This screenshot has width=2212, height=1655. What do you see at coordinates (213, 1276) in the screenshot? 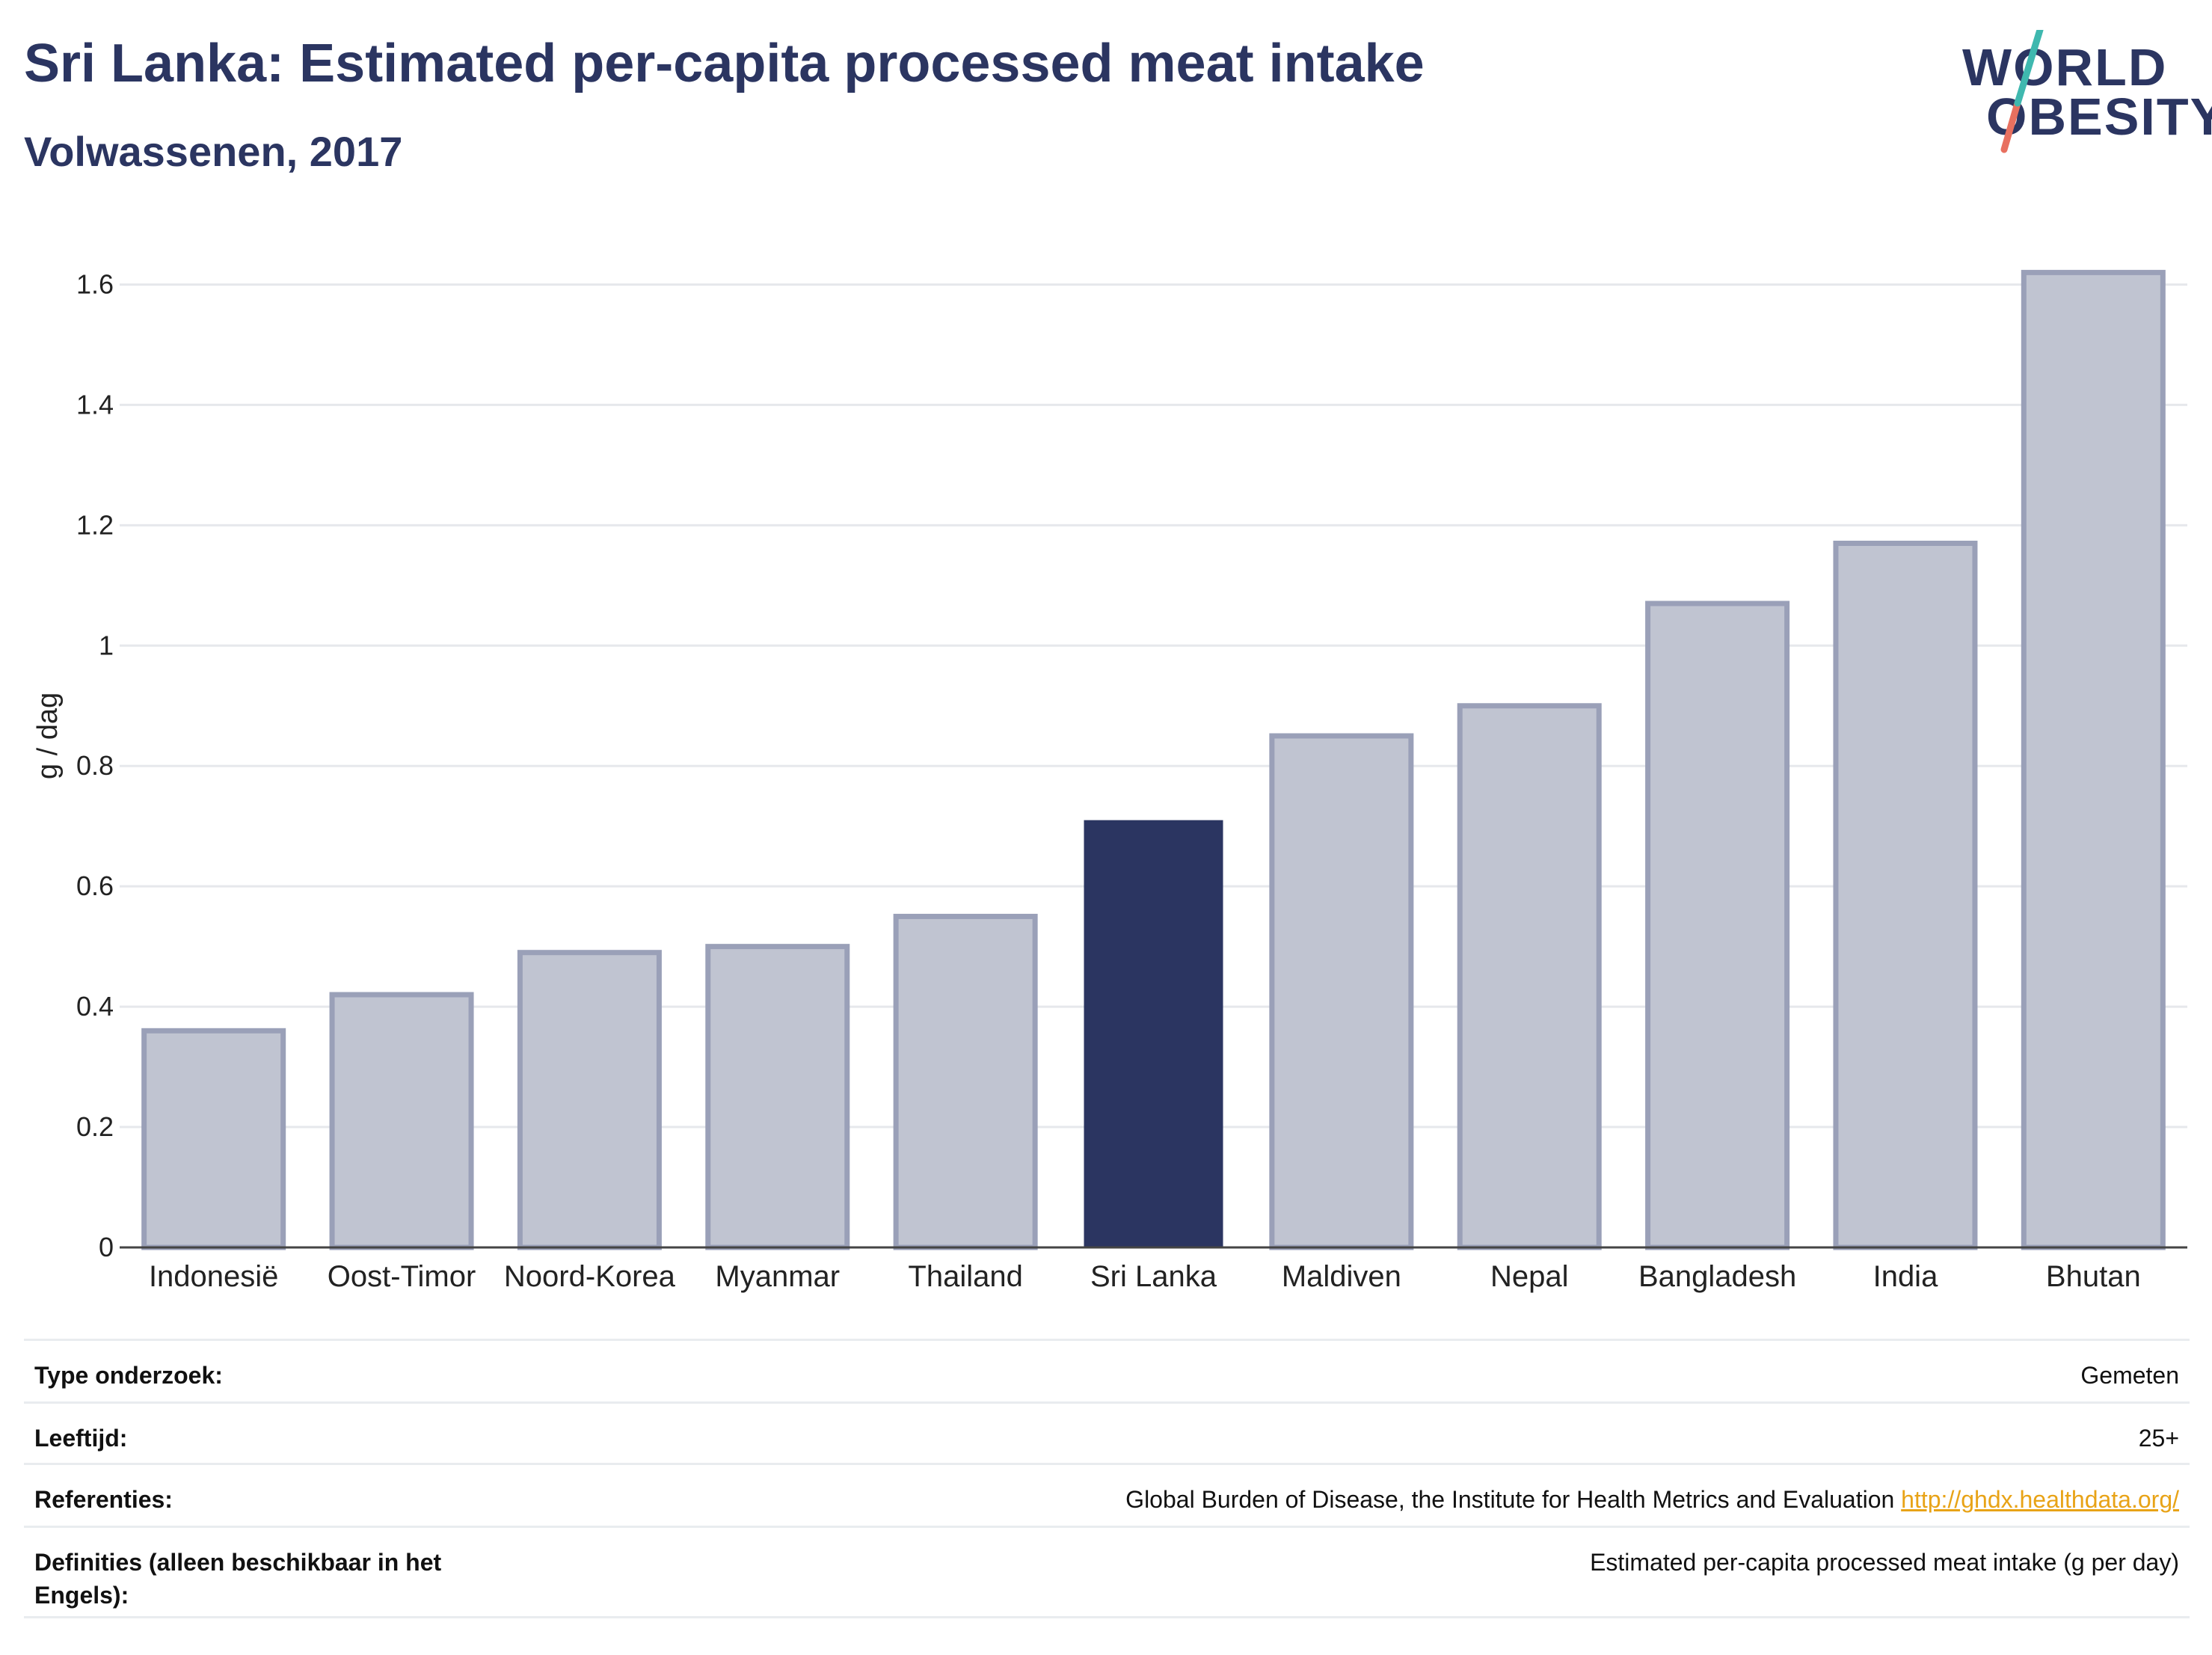
I see `x-tick-label: Indonesië` at bounding box center [213, 1276].